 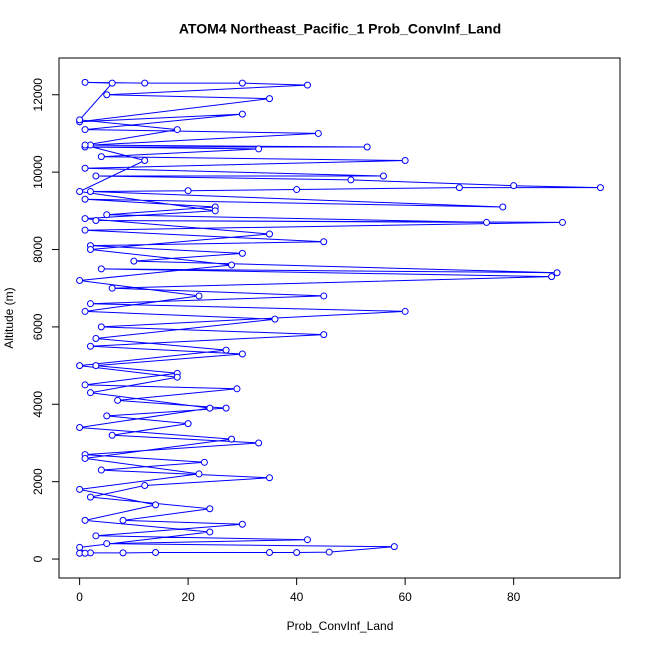 I want to click on x-tick-label: 40, so click(x=297, y=597).